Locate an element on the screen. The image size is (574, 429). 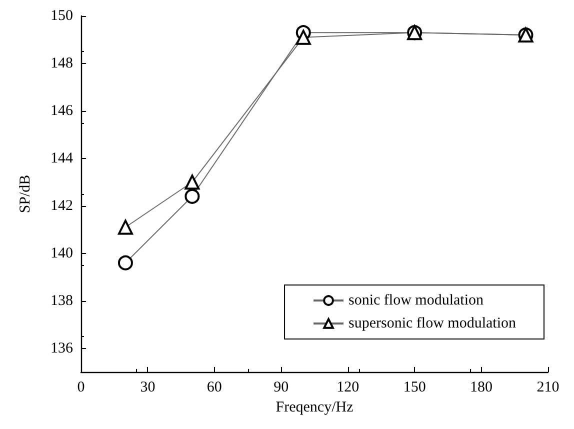
x-axis-title: Freqency/Hz is located at coordinates (315, 408).